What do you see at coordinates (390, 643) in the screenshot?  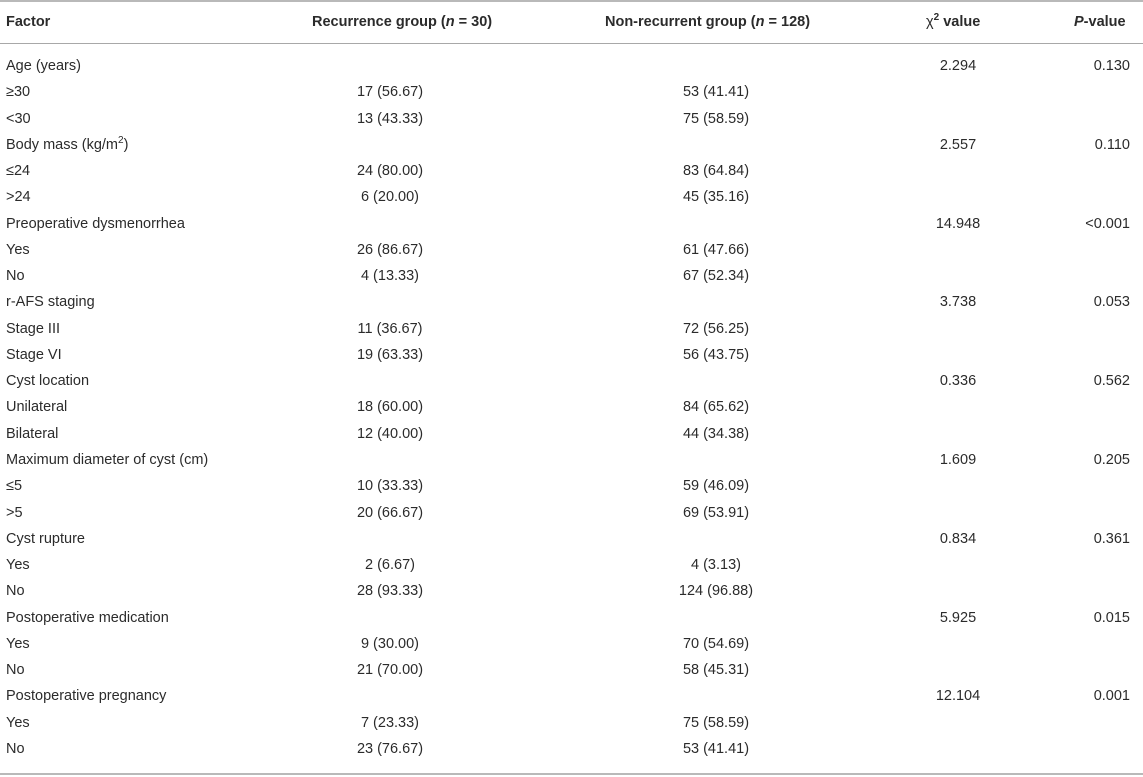 I see `cell-recurrence: 9 (30.00)` at bounding box center [390, 643].